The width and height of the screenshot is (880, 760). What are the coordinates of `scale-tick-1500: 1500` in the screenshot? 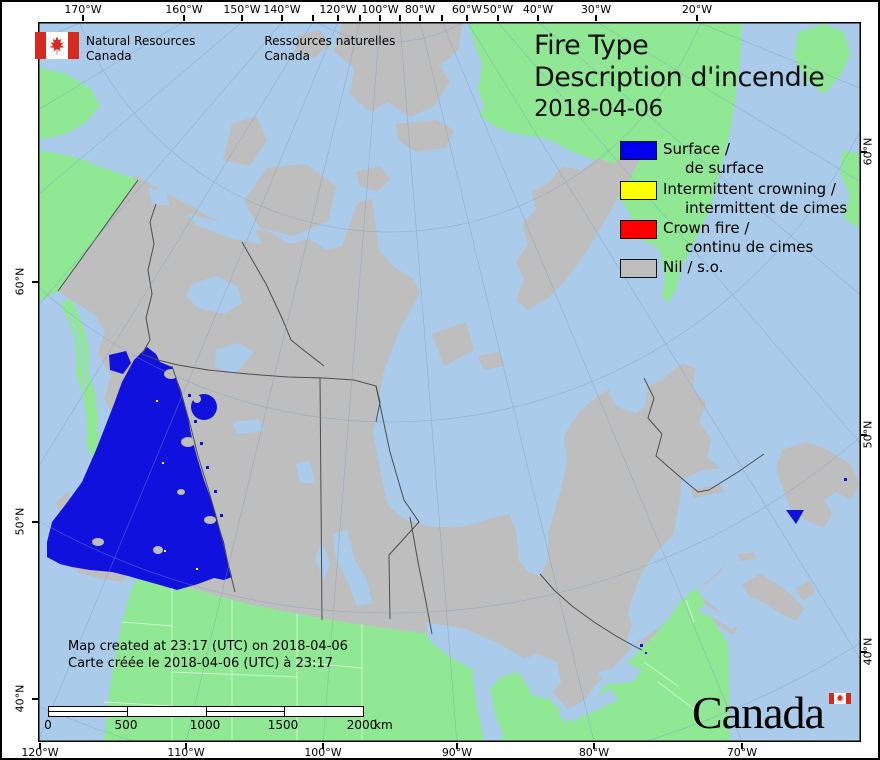 It's located at (283, 725).